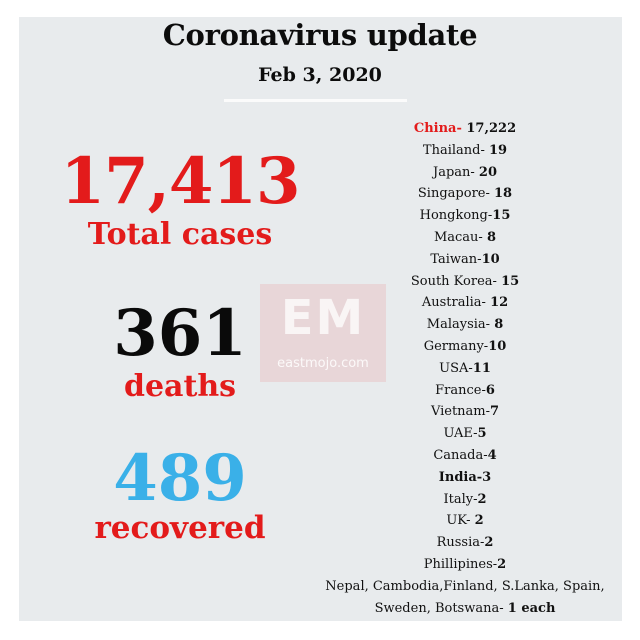 Image resolution: width=640 pixels, height=640 pixels. Describe the element at coordinates (455, 194) in the screenshot. I see `country-name: Singapore-` at that location.